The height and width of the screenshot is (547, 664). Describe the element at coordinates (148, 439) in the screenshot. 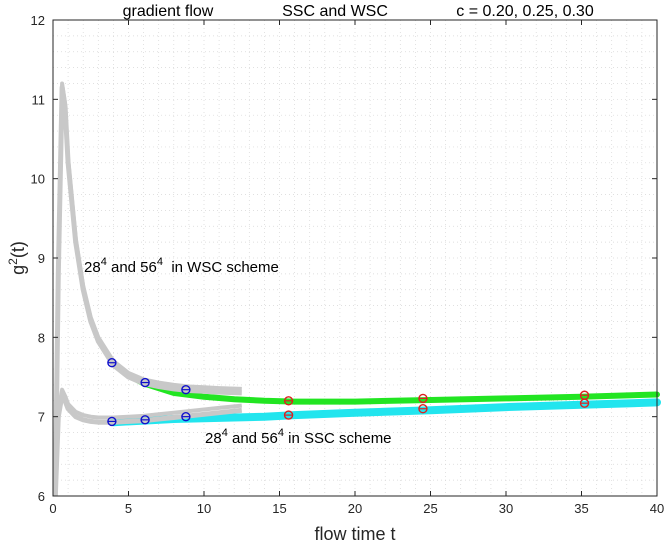

I see `ssc-gray-band-upper` at that location.